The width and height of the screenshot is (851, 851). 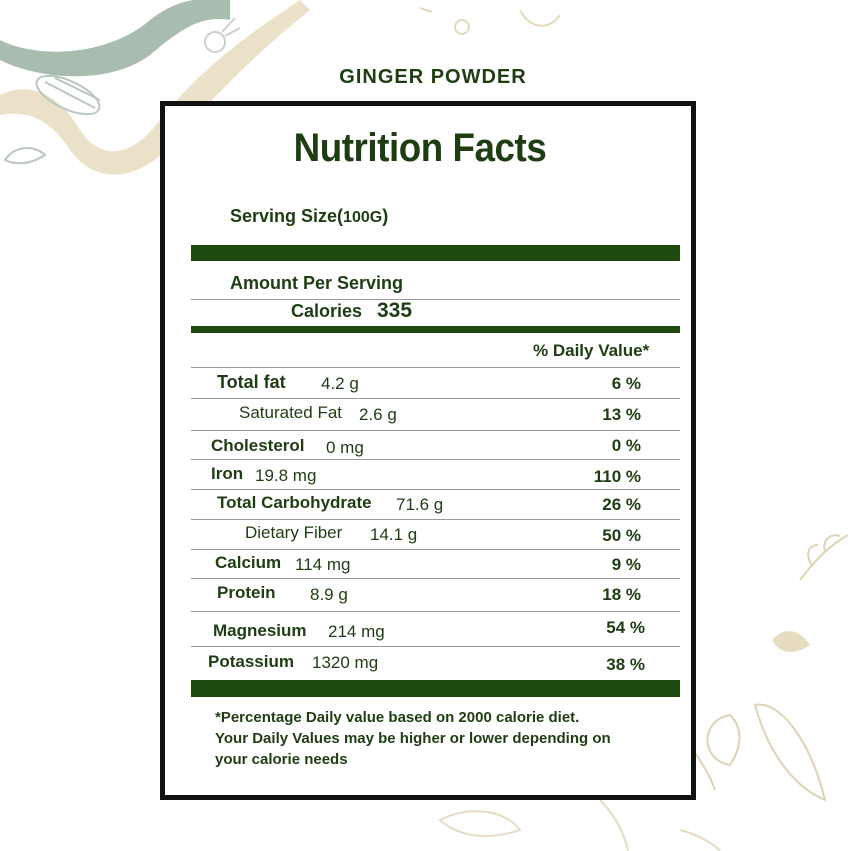 I want to click on nutrient-dv: 0 %, so click(x=626, y=445).